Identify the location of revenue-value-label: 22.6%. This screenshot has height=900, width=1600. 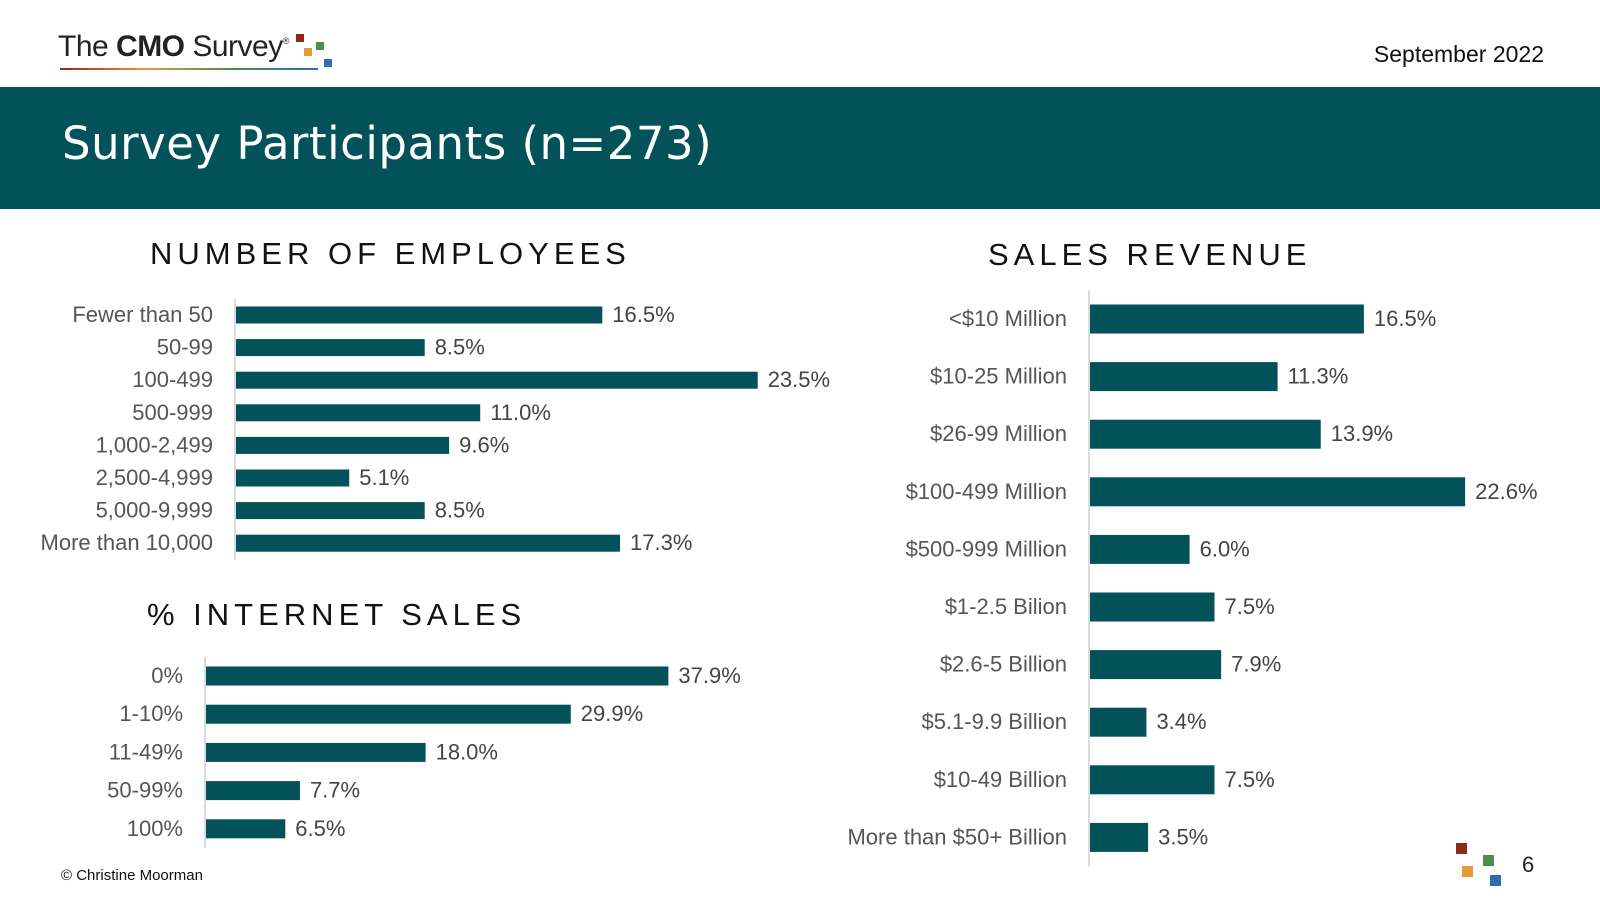
(1506, 491).